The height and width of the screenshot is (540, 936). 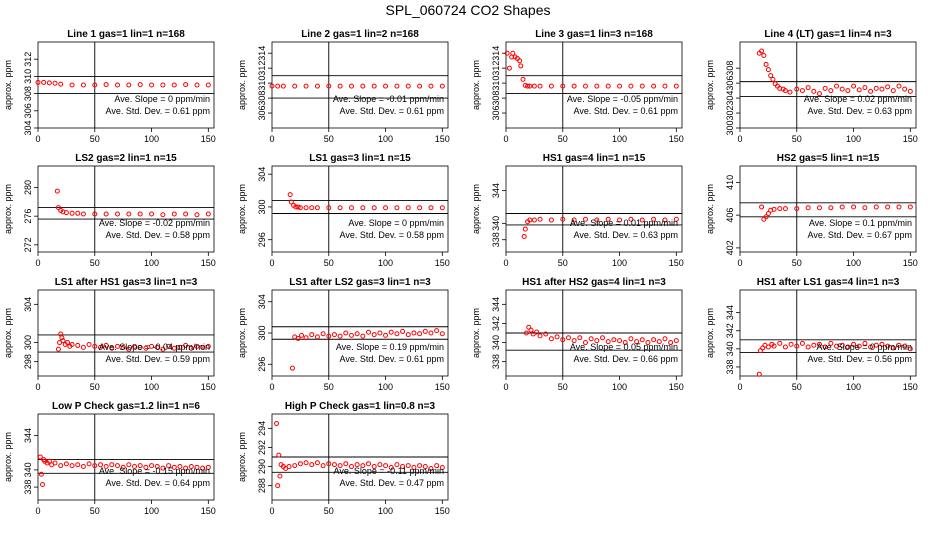 What do you see at coordinates (392, 359) in the screenshot?
I see `stddev-annotation: Ave. Std. Dev. = 0.61 ppm` at bounding box center [392, 359].